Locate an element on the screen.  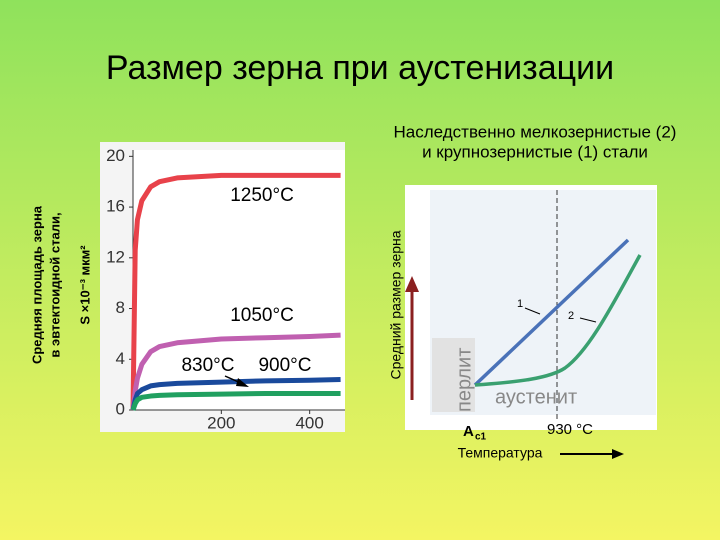
schematic-title: и крупнозернистые (1) стали is located at coordinates (535, 151).